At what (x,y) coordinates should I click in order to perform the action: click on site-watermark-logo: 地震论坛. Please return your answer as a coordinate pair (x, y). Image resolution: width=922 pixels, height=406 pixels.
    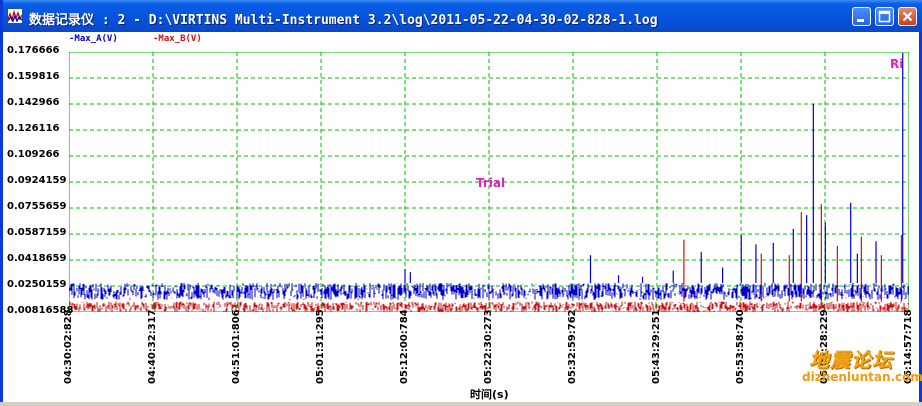
    Looking at the image, I should click on (851, 360).